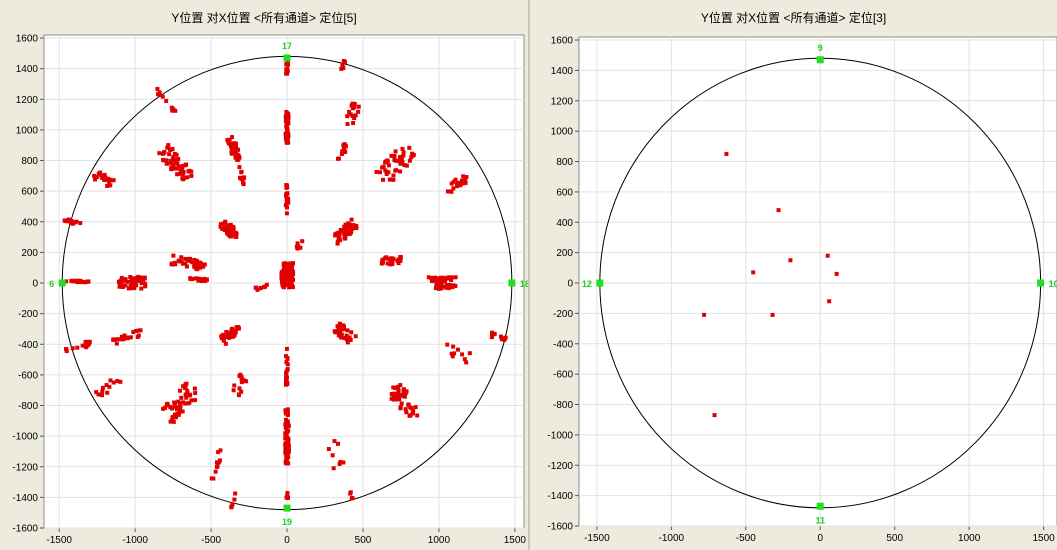 Image resolution: width=1057 pixels, height=550 pixels. Describe the element at coordinates (1053, 284) in the screenshot. I see `sensor-label: 10` at that location.